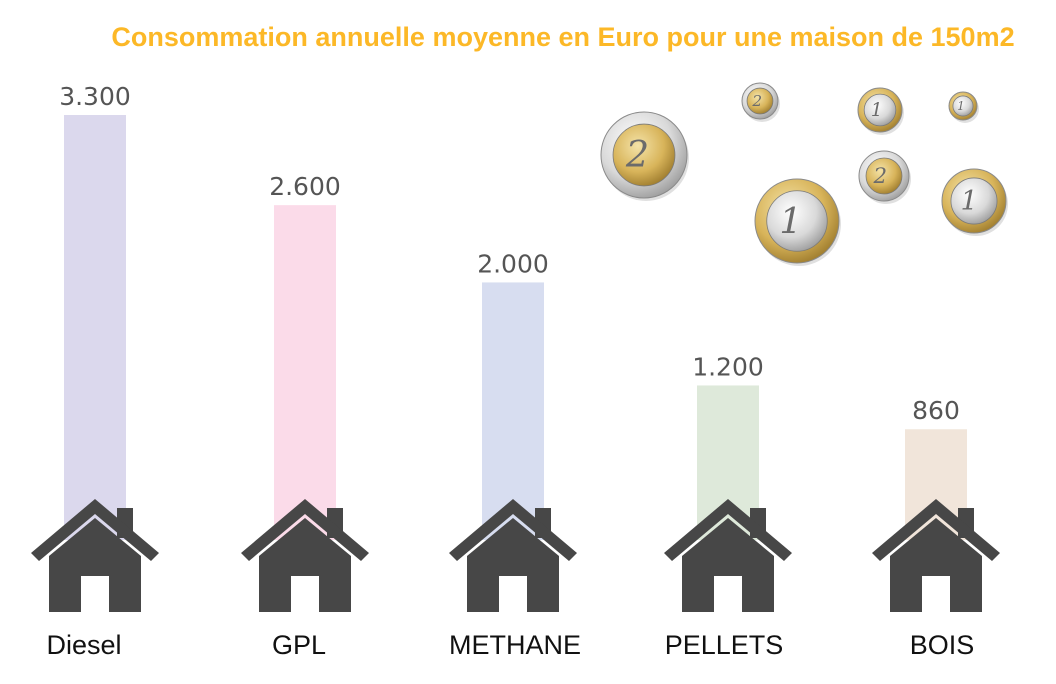 The width and height of the screenshot is (1056, 684). What do you see at coordinates (724, 645) in the screenshot?
I see `category-label-pellets: PELLETS` at bounding box center [724, 645].